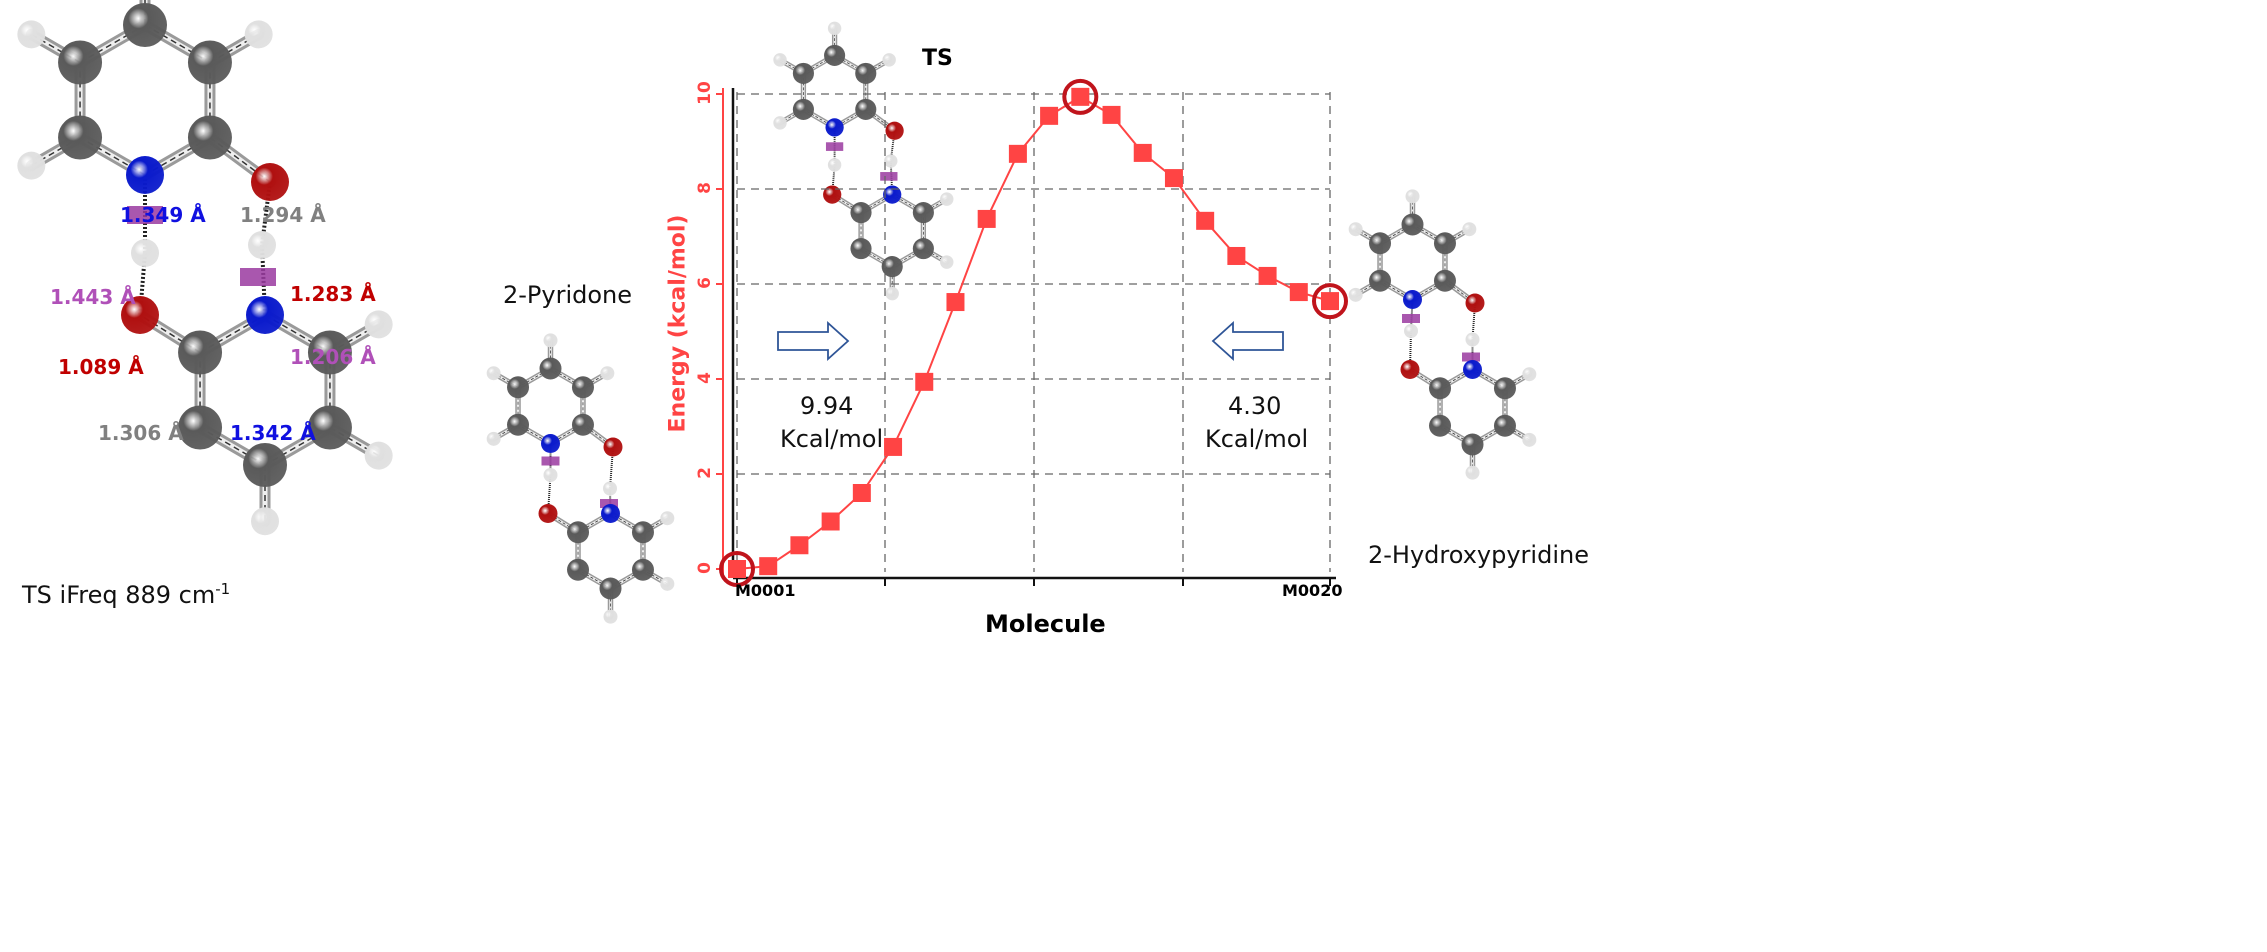 The width and height of the screenshot is (2267, 952). Describe the element at coordinates (861, 493) in the screenshot. I see `data-point-M0005` at that location.